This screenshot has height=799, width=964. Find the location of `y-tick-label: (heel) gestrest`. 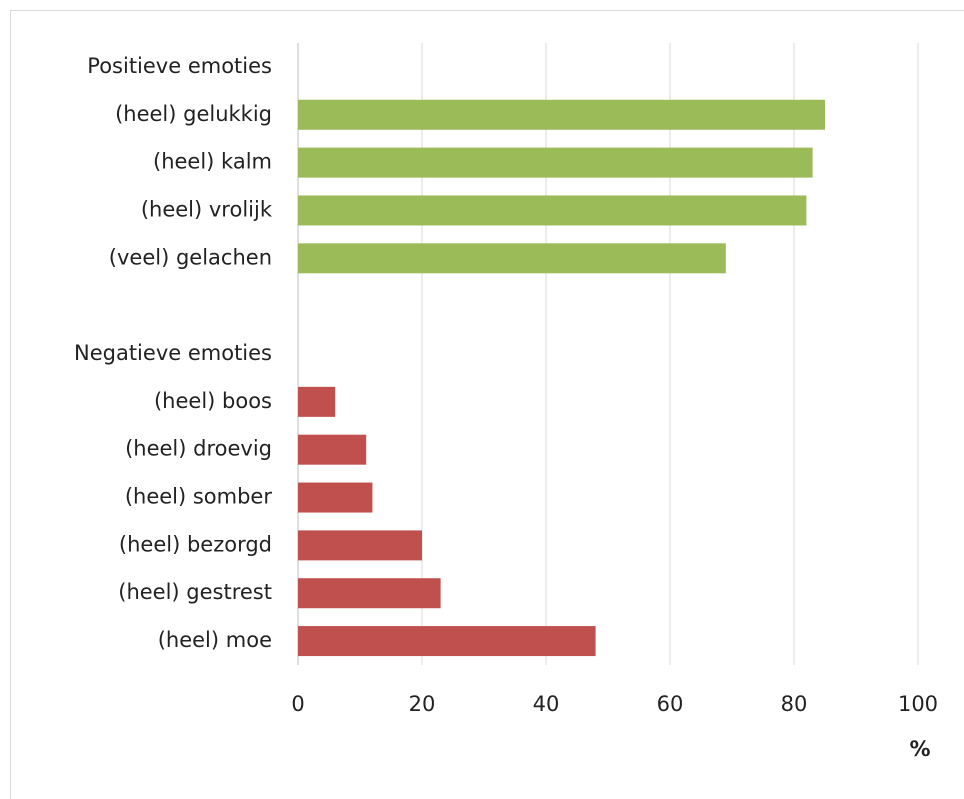

y-tick-label: (heel) gestrest is located at coordinates (195, 592).